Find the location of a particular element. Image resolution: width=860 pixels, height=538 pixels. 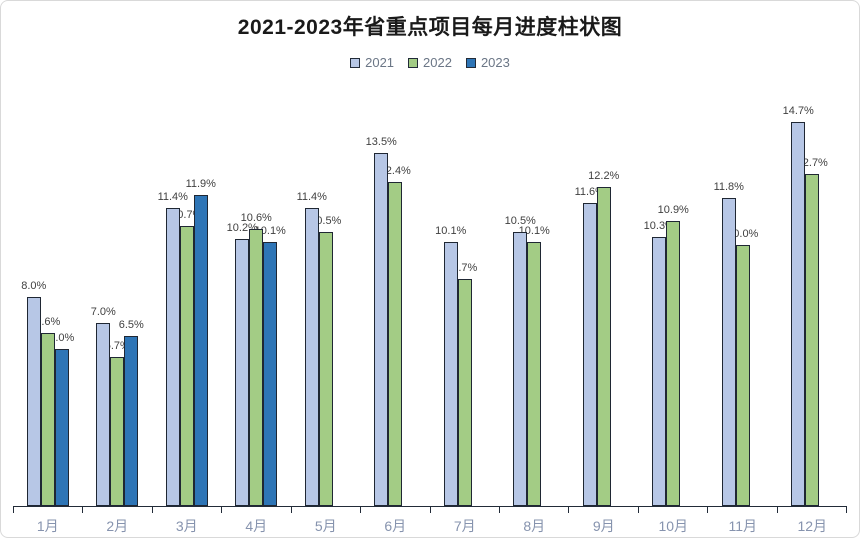

legend-swatch-2023 is located at coordinates (470, 62).